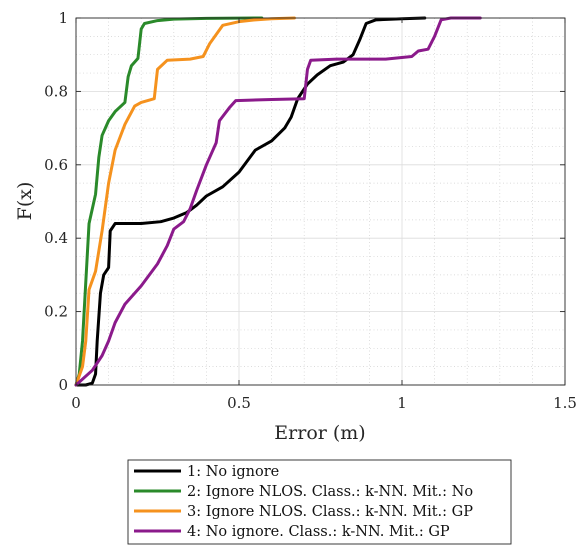  I want to click on y-axis-label: F(x), so click(25, 201).